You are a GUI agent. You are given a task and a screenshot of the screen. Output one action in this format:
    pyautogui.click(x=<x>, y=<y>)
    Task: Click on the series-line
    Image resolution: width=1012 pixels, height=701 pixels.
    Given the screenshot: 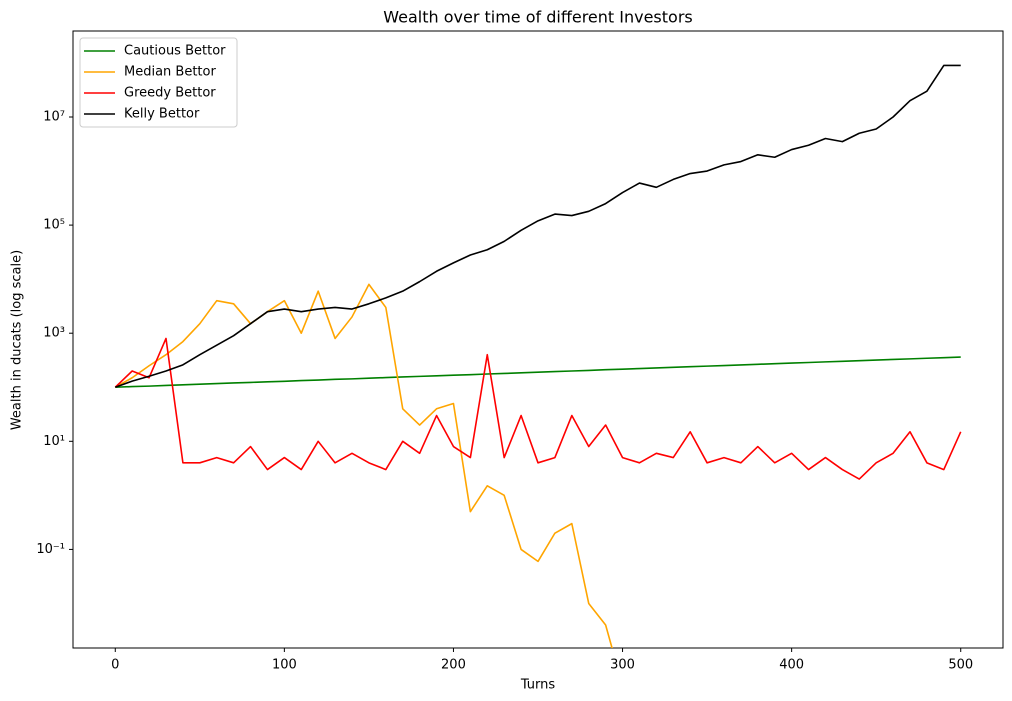 What is the action you would take?
    pyautogui.click(x=538, y=372)
    